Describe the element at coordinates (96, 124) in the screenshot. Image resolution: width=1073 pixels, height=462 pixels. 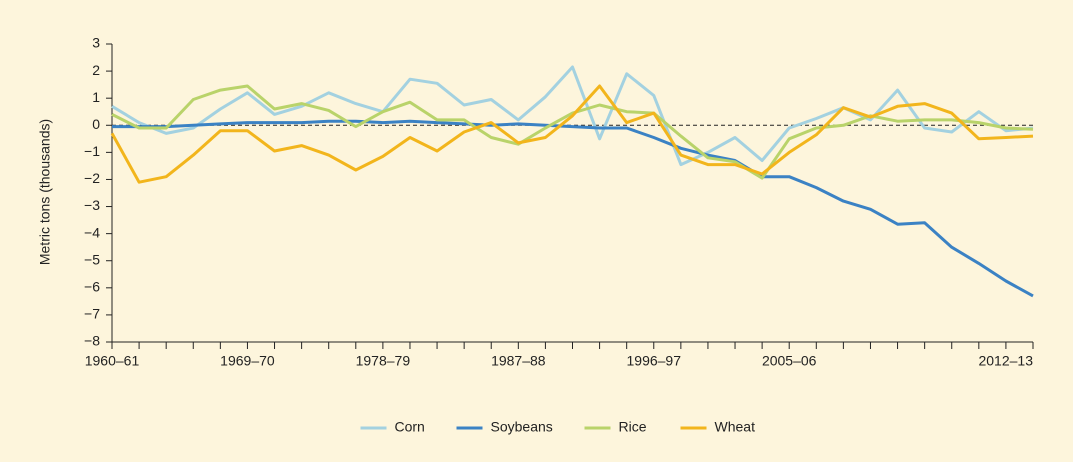
I see `y-tick-label: 0` at that location.